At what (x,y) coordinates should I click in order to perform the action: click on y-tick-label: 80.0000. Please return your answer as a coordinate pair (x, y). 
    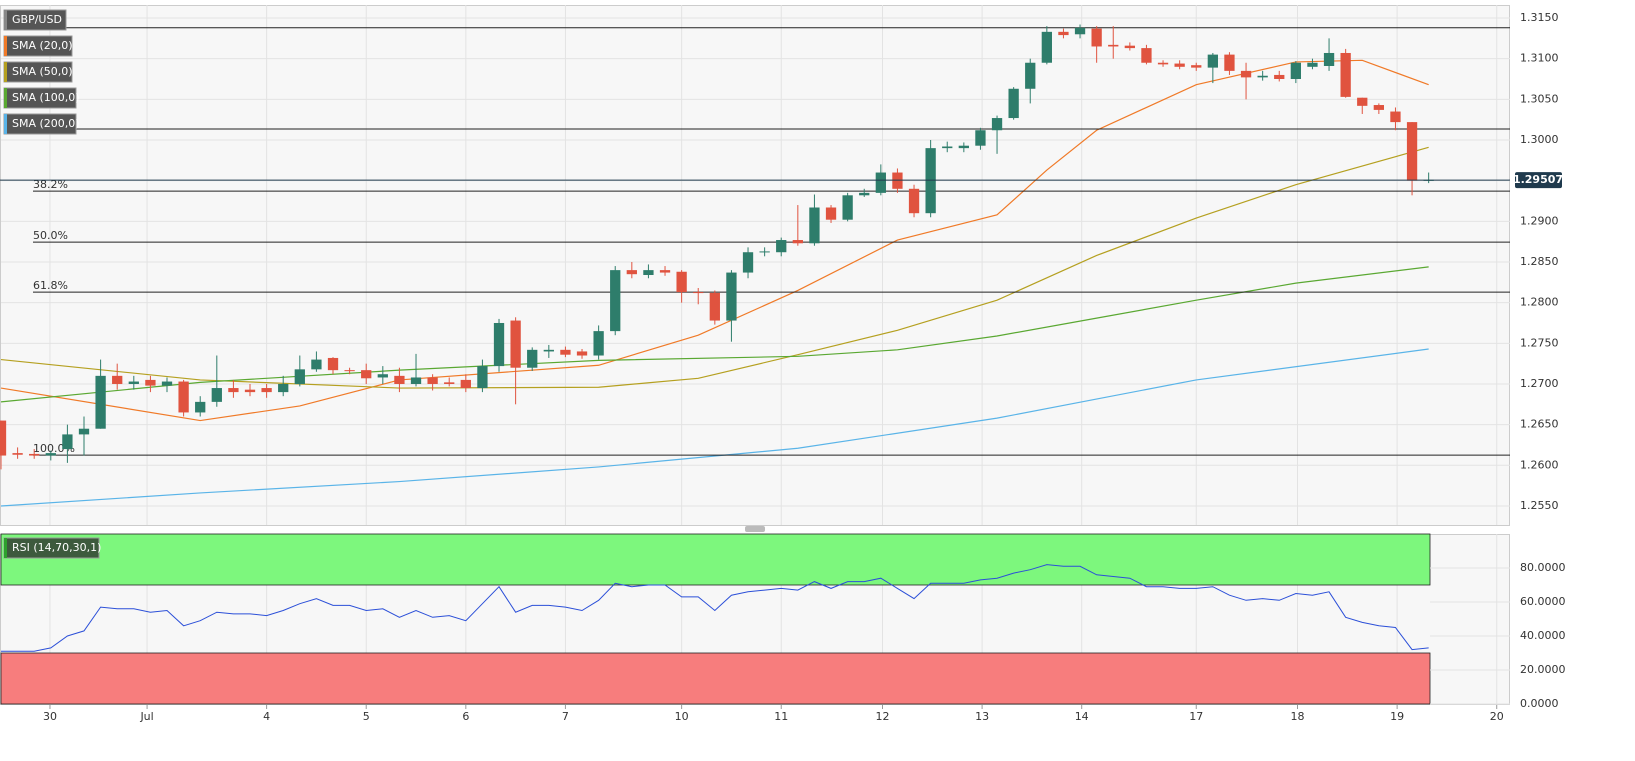
    Looking at the image, I should click on (1543, 567).